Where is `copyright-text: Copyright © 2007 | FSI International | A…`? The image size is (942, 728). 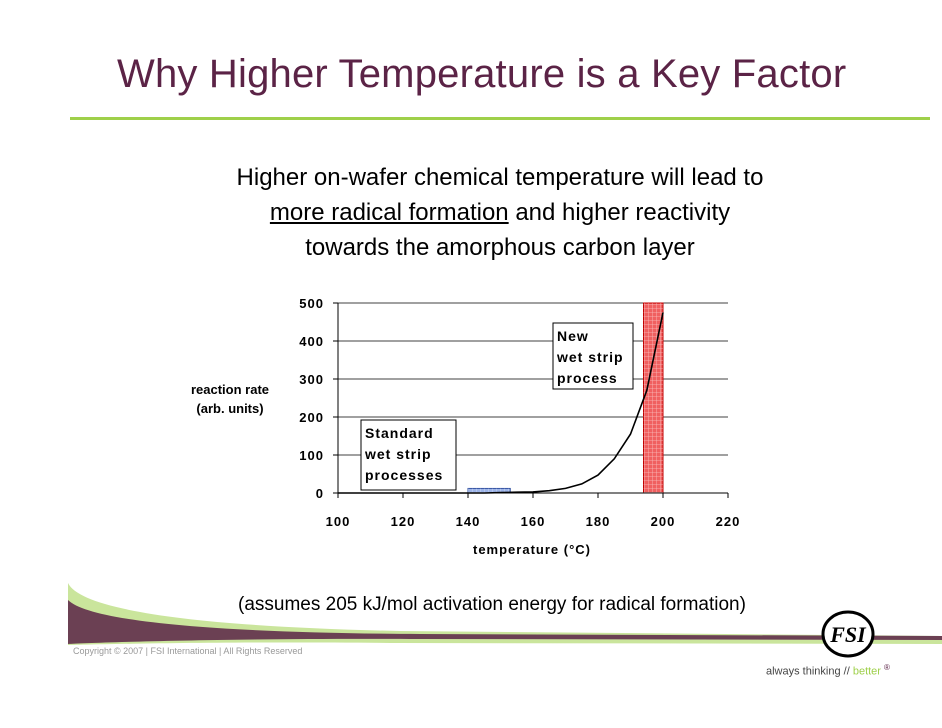 copyright-text: Copyright © 2007 | FSI International | A… is located at coordinates (188, 651).